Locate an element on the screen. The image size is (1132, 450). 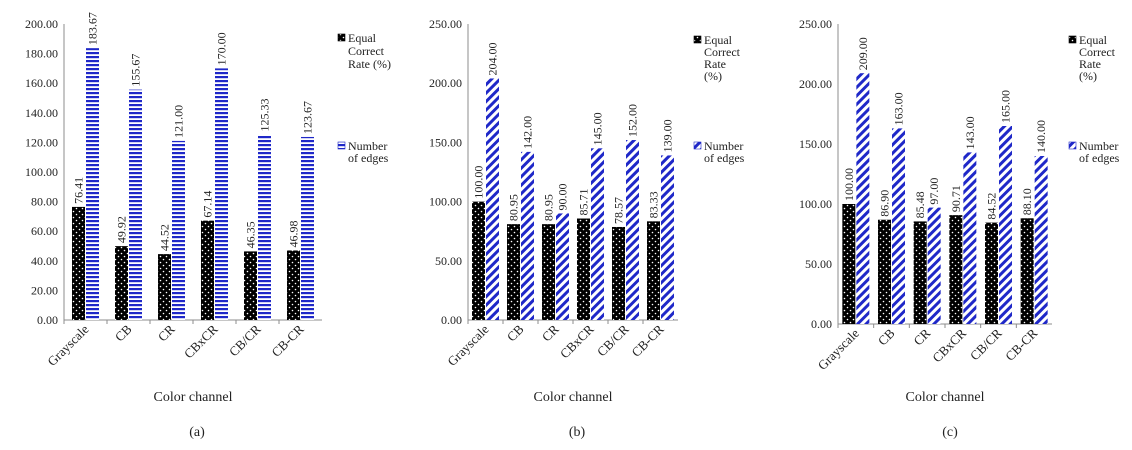
y-tick-label: 160.00 is located at coordinates (41, 83).